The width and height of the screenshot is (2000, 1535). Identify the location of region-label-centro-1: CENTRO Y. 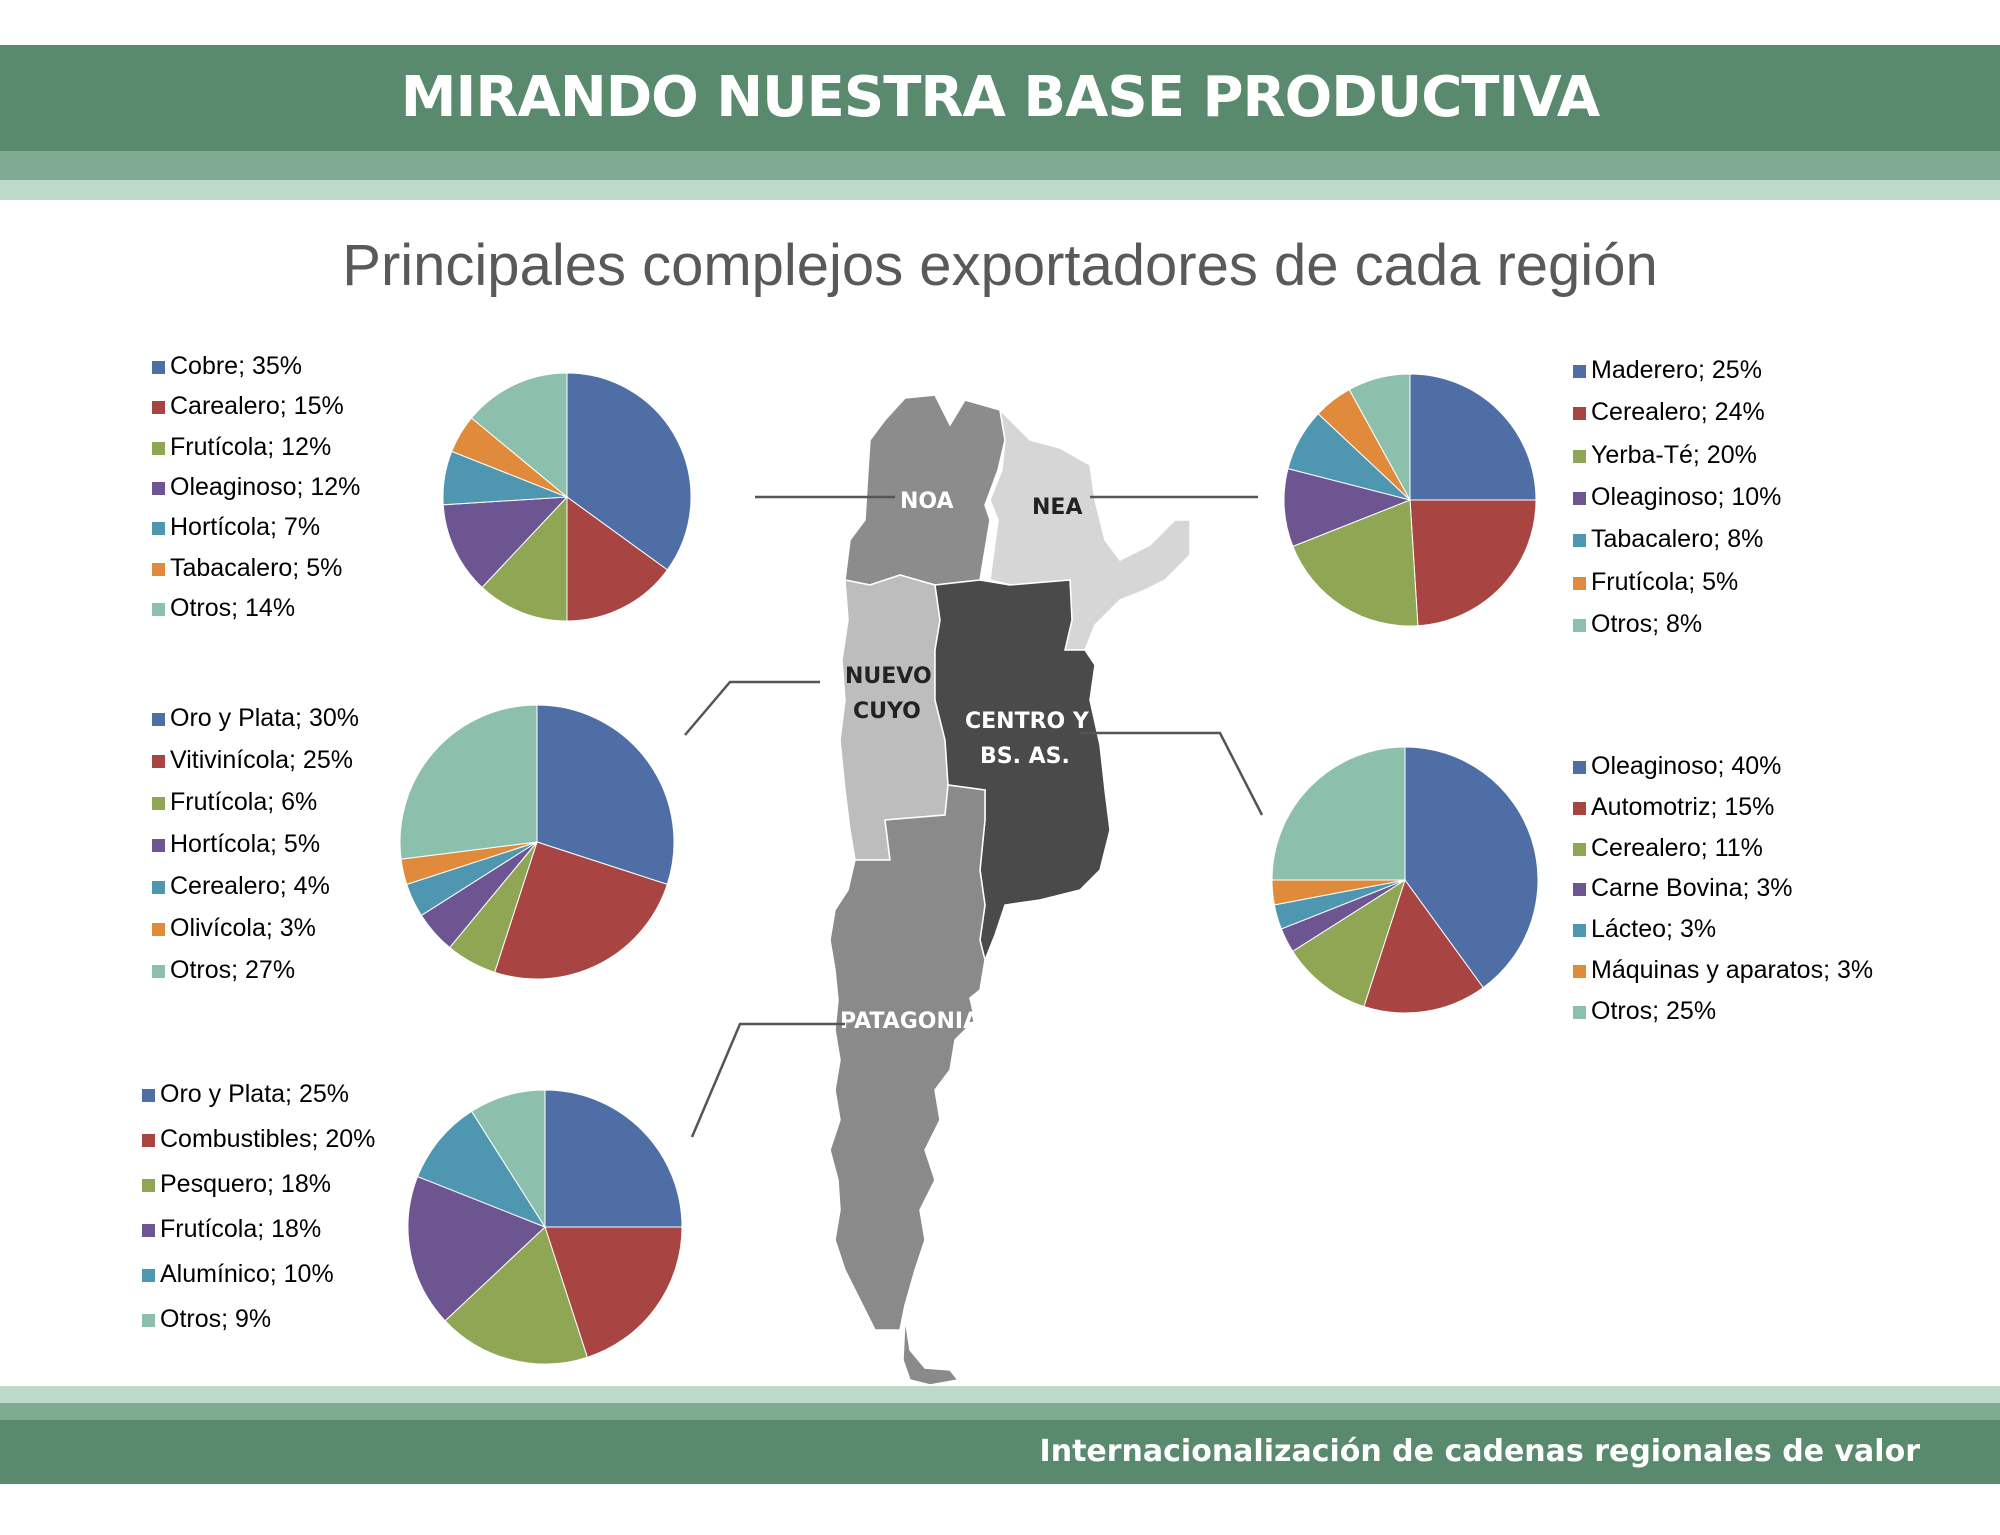
(1027, 721).